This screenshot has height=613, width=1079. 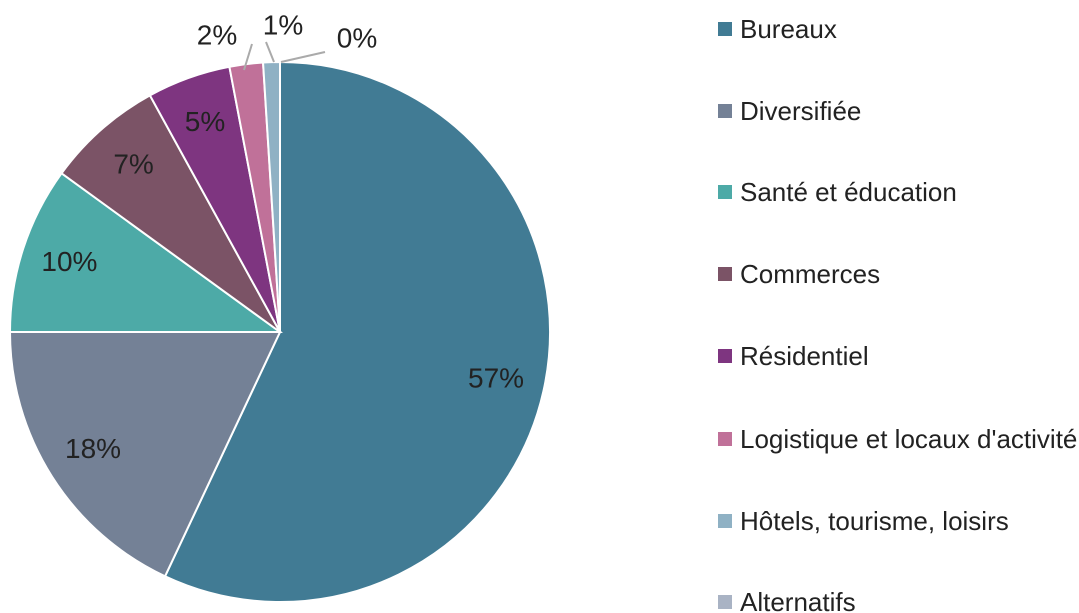 I want to click on data-label: 18%, so click(x=93, y=448).